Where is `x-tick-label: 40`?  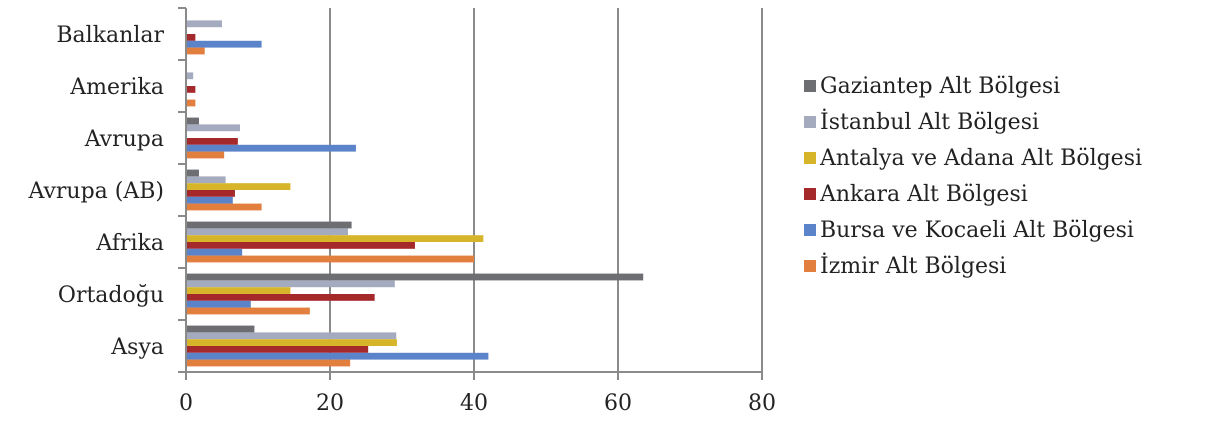
x-tick-label: 40 is located at coordinates (474, 403).